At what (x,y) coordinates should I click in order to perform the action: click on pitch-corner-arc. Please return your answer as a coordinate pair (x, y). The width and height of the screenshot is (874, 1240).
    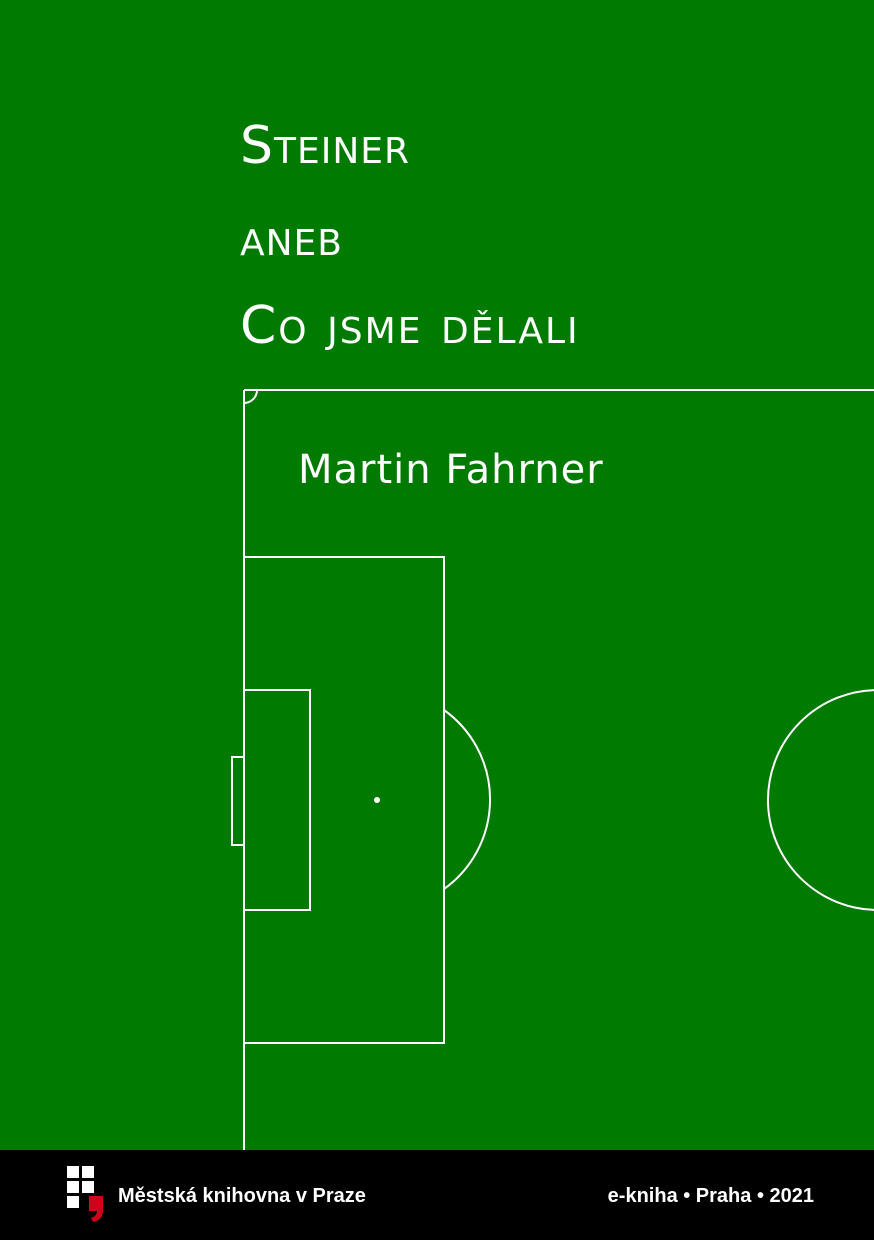
    Looking at the image, I should click on (250, 396).